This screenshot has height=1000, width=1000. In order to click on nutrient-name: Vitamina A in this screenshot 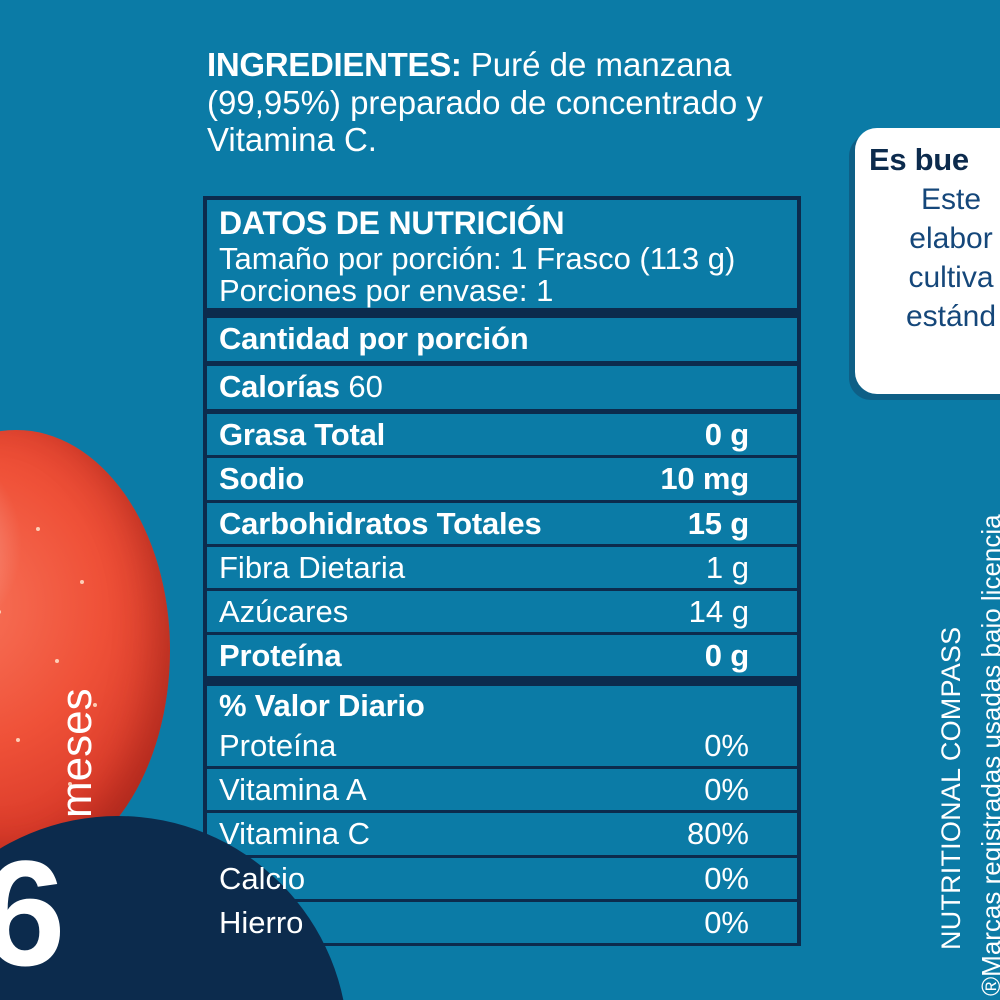, I will do `click(293, 790)`.